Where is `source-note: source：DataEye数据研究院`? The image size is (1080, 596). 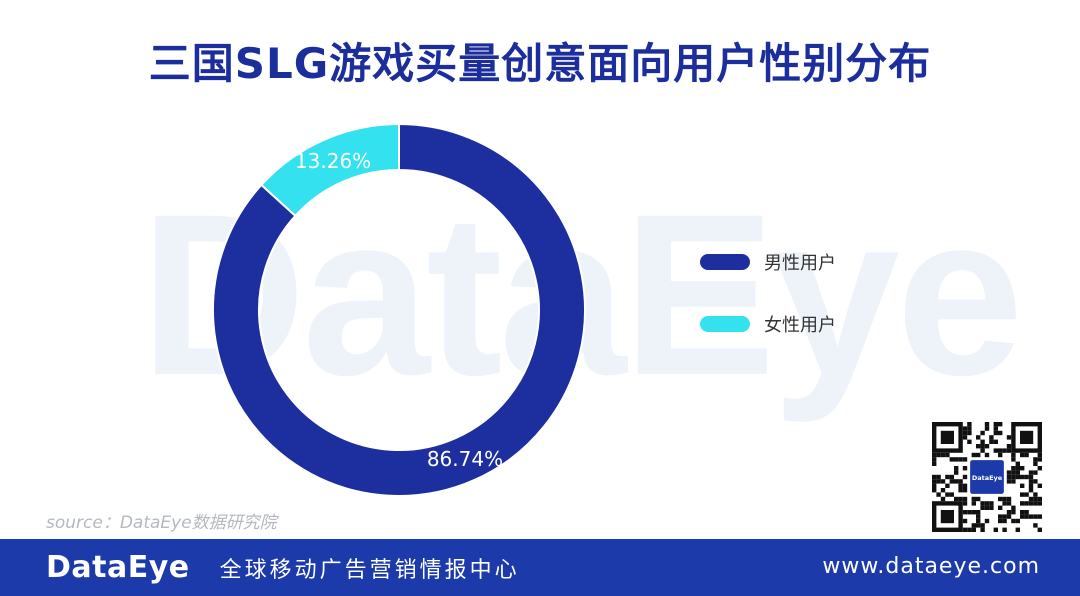
source-note: source：DataEye数据研究院 is located at coordinates (161, 523).